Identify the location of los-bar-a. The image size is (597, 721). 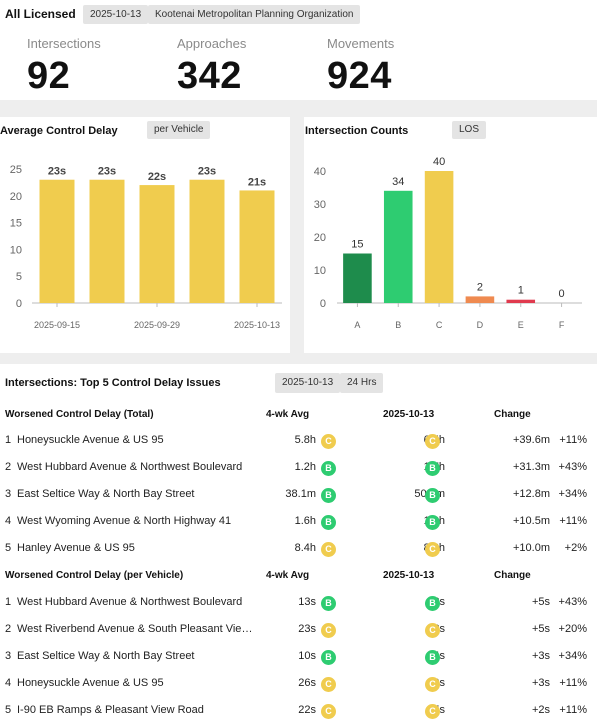
(357, 278).